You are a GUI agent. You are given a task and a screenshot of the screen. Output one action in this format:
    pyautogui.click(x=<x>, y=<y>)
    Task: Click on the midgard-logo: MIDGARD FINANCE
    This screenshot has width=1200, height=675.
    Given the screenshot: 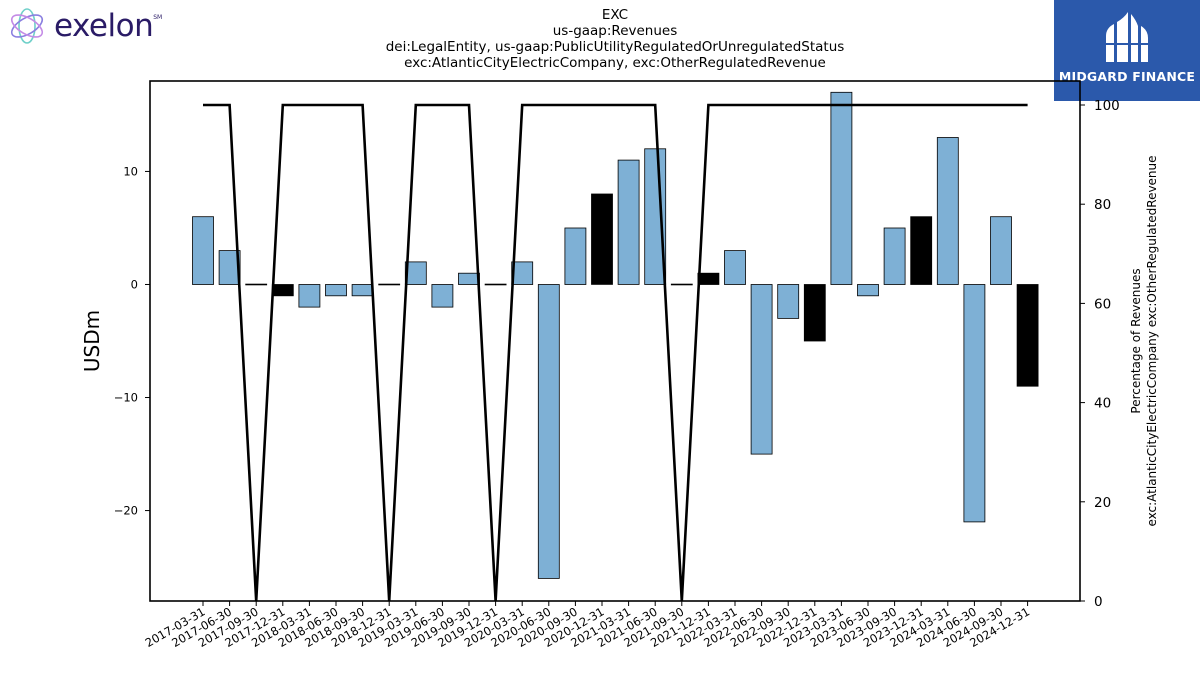 What is the action you would take?
    pyautogui.click(x=1127, y=50)
    